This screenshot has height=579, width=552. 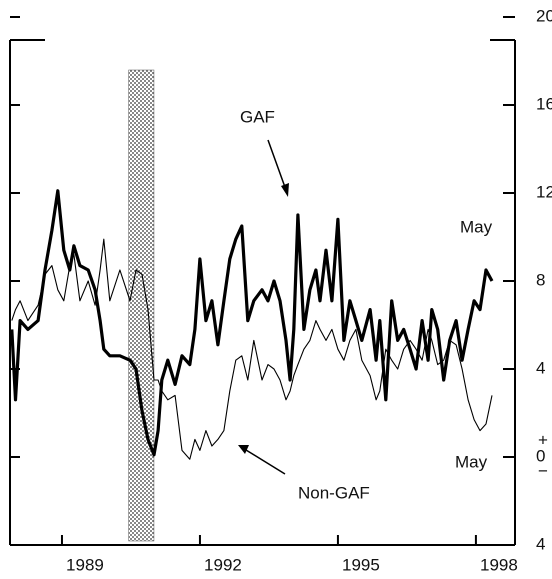 I want to click on x-tick-label: 1989, so click(x=85, y=564).